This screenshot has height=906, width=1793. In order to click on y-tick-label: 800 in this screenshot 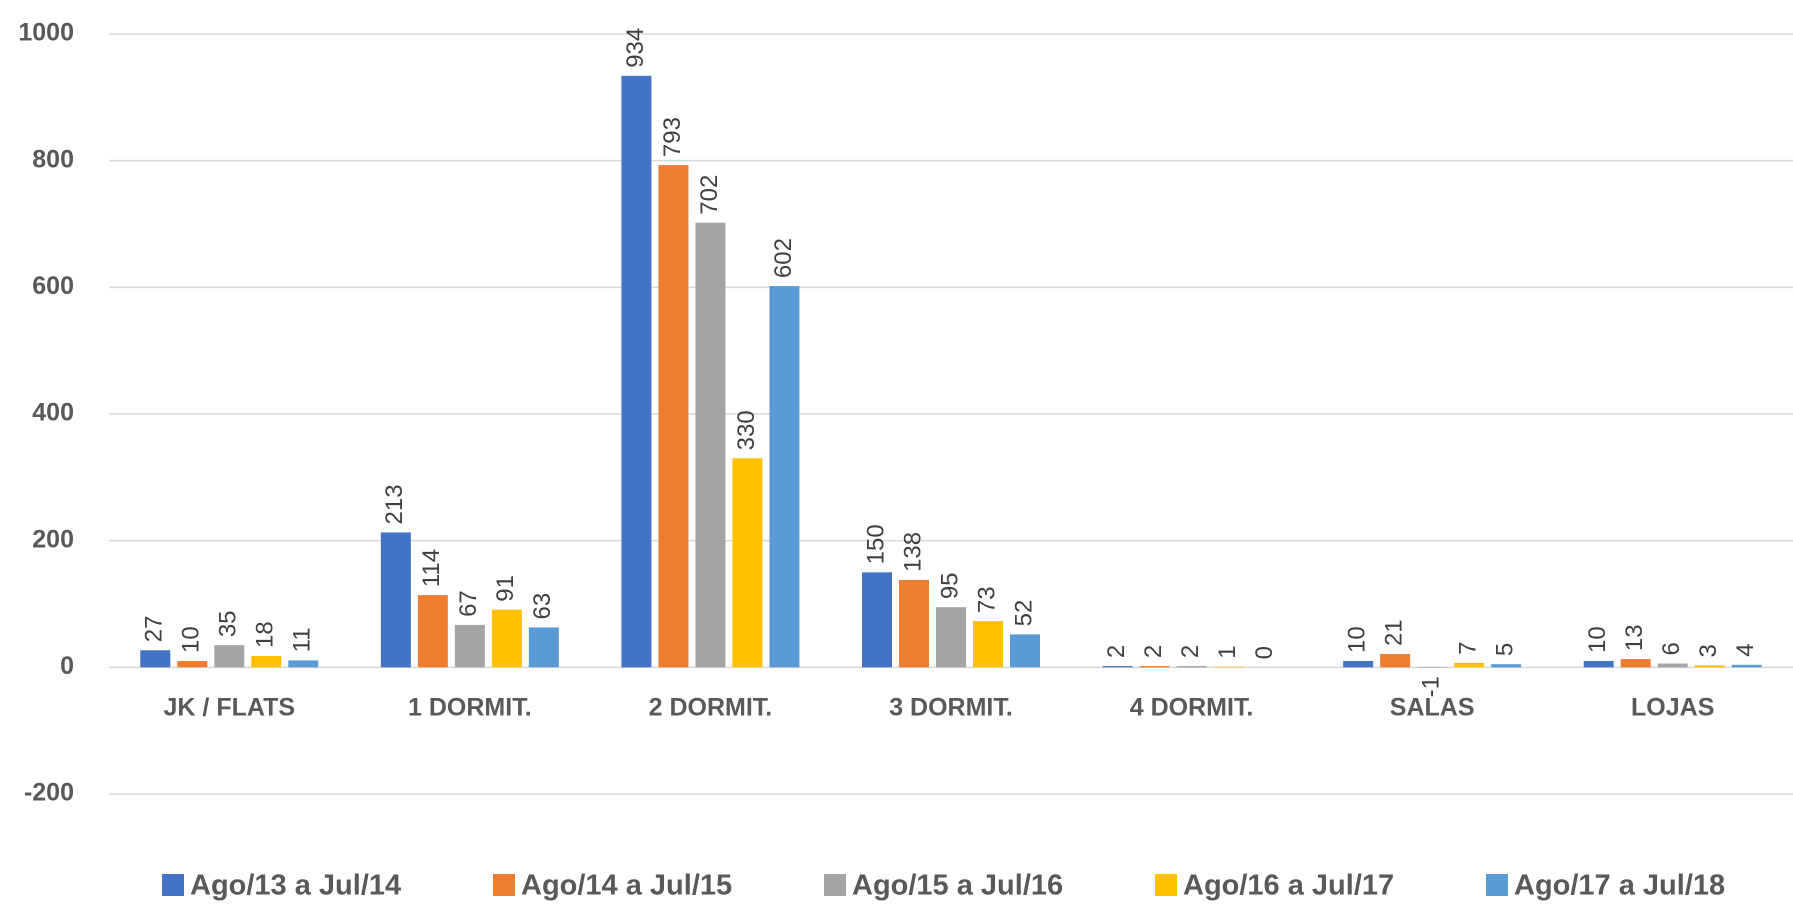, I will do `click(53, 159)`.